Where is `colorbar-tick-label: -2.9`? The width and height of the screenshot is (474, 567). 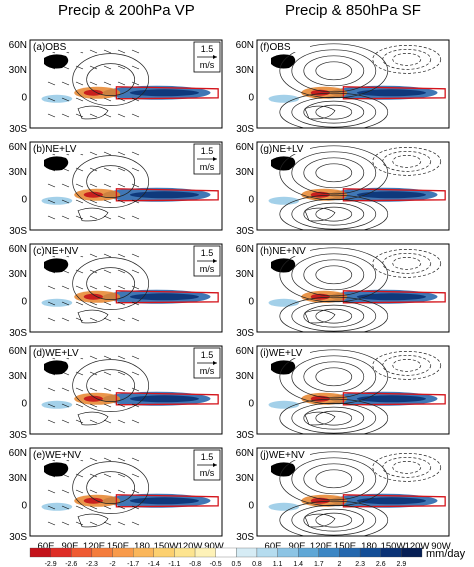 colorbar-tick-label: -2.9 is located at coordinates (51, 564).